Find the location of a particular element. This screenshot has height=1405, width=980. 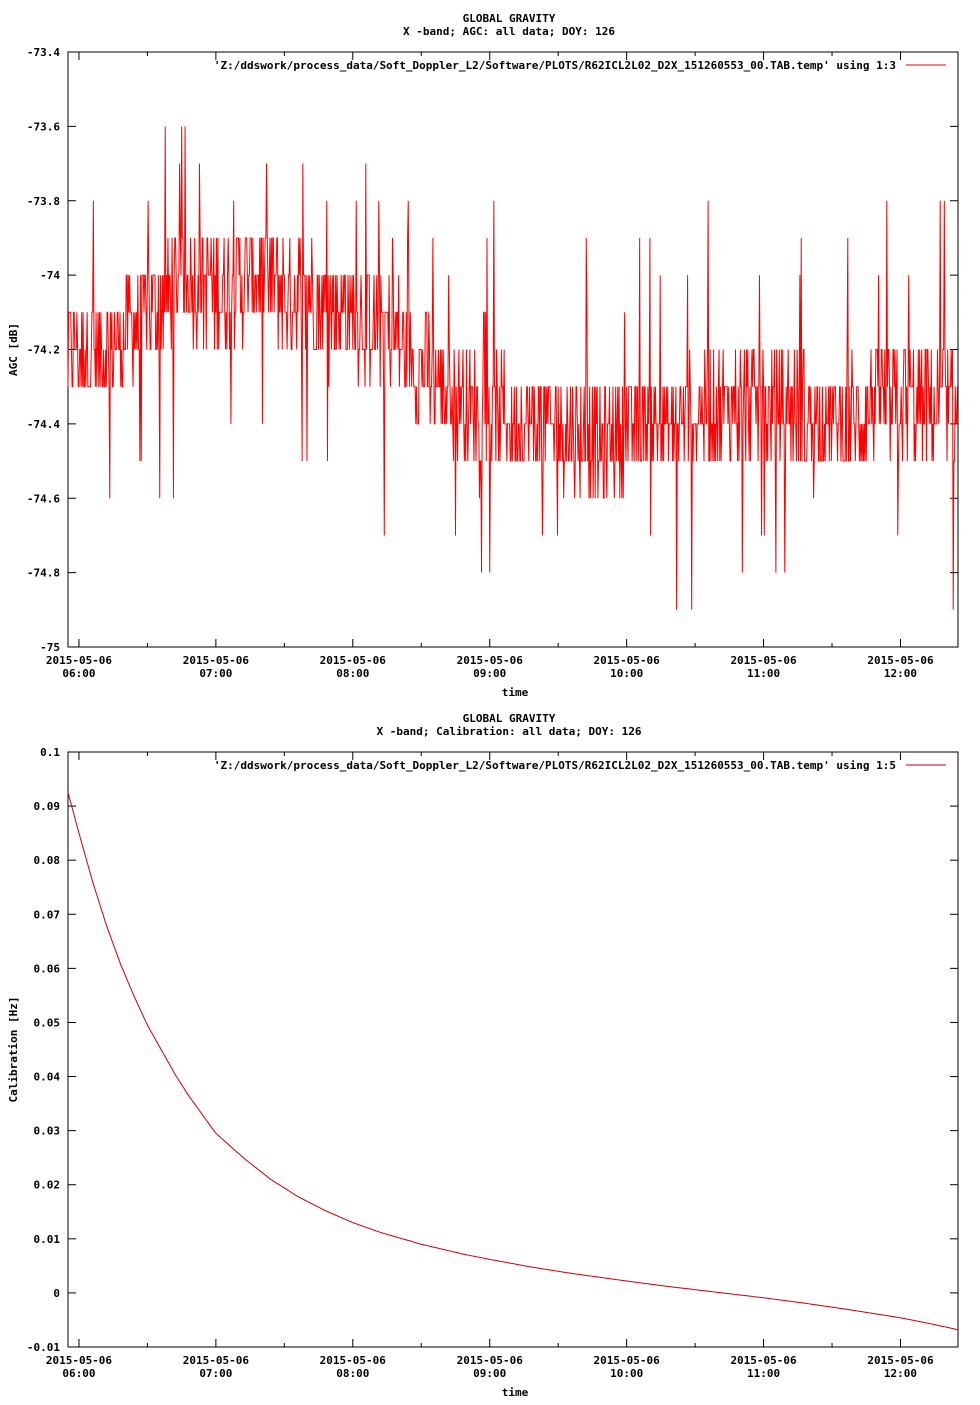

y-tick-label: 0.06 is located at coordinates (47, 968).